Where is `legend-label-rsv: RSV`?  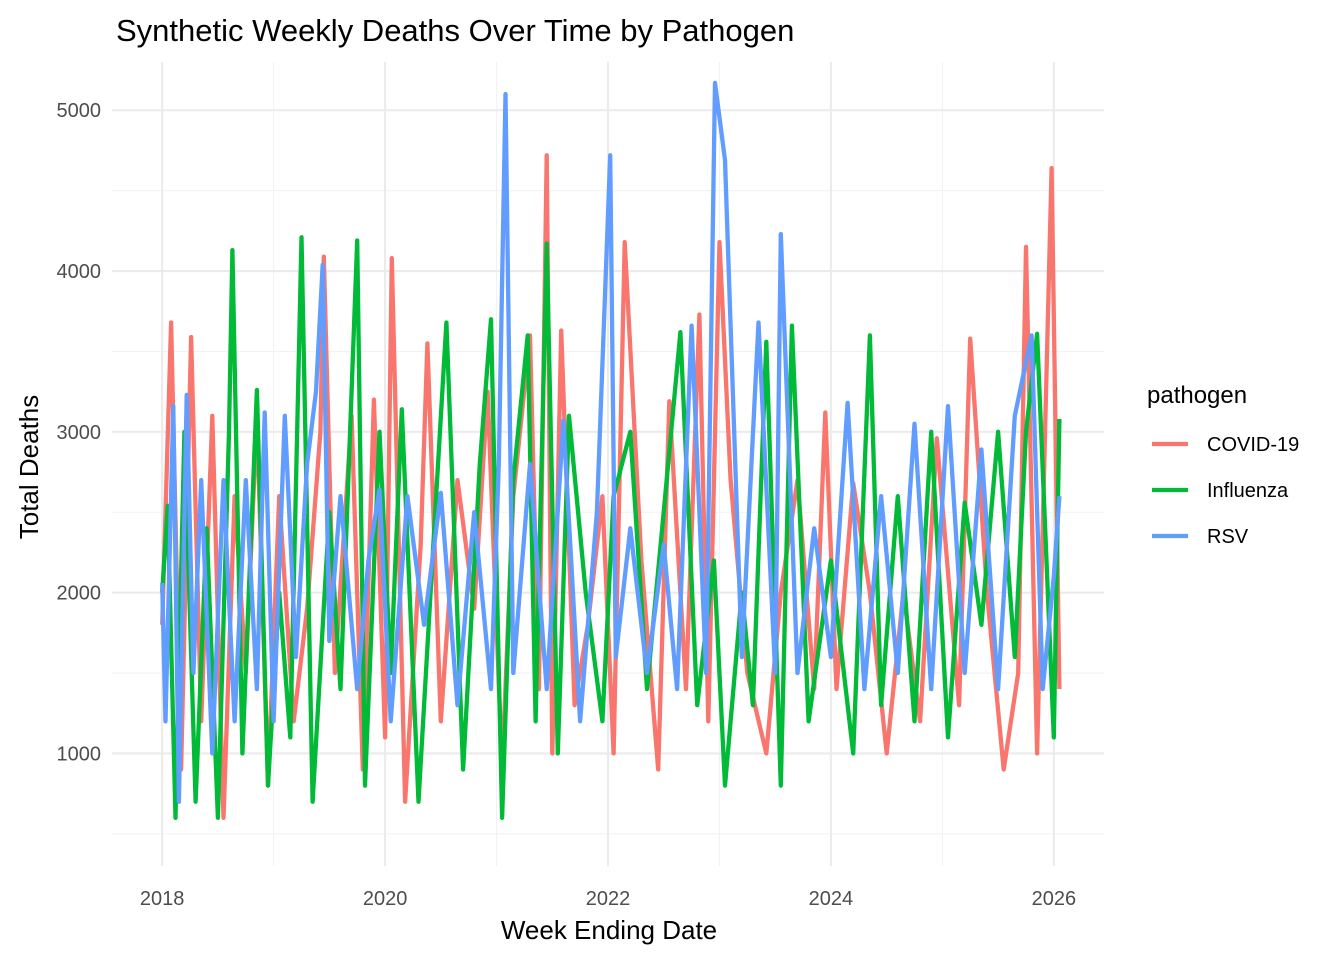 legend-label-rsv: RSV is located at coordinates (1228, 537).